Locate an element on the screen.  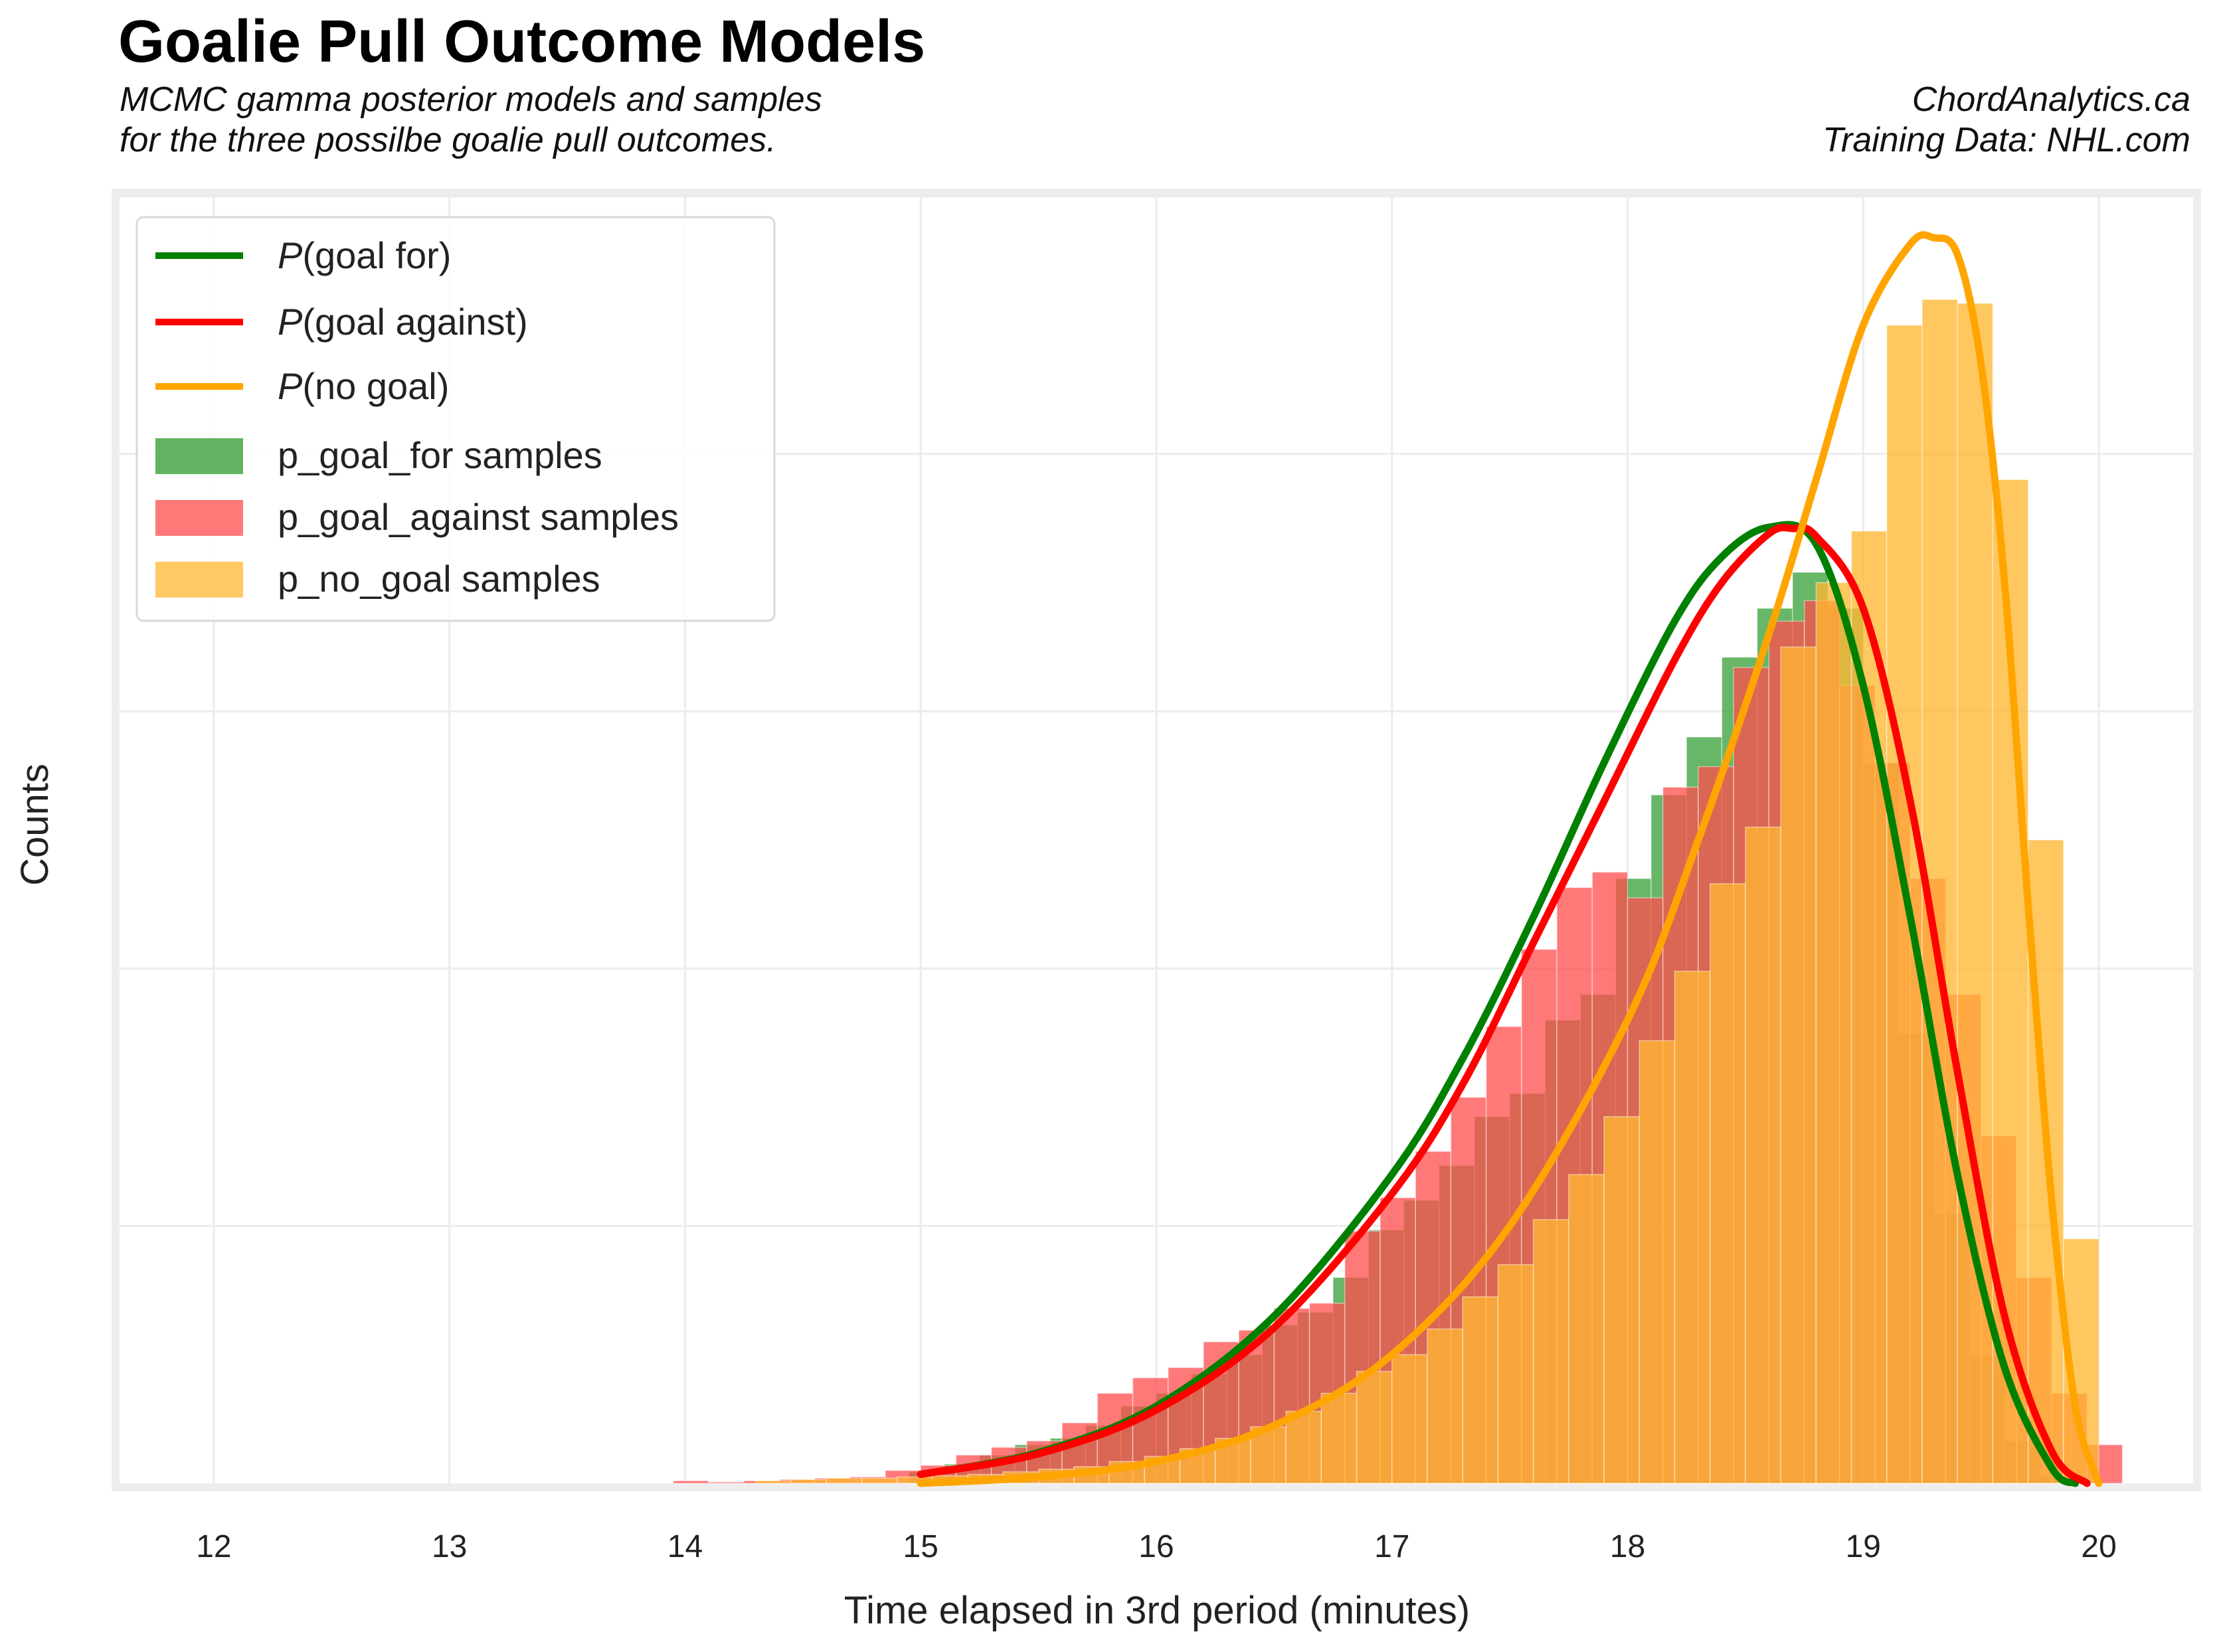
credit-line-2: Training Data: NHL.com is located at coordinates (2006, 139).